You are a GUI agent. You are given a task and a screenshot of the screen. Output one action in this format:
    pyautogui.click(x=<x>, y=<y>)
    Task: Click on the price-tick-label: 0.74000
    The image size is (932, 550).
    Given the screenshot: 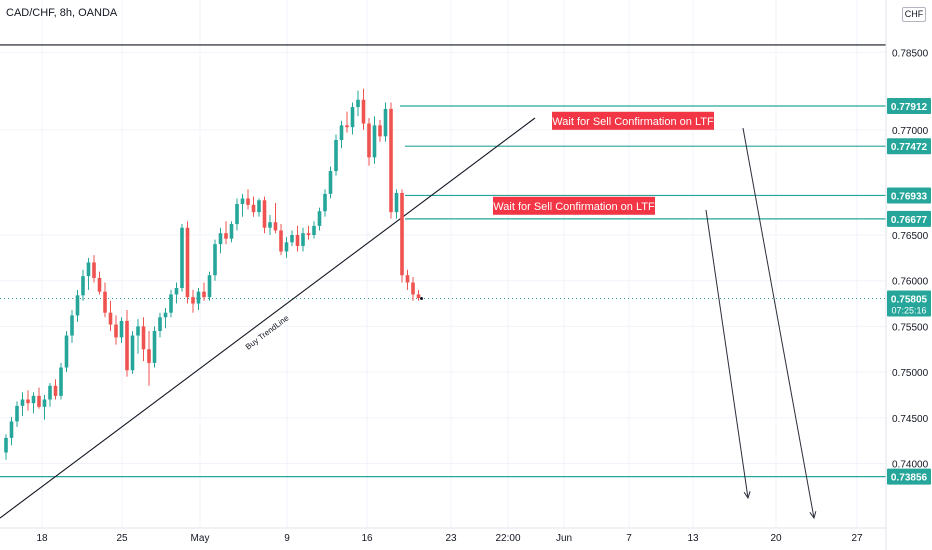 What is the action you would take?
    pyautogui.click(x=910, y=464)
    